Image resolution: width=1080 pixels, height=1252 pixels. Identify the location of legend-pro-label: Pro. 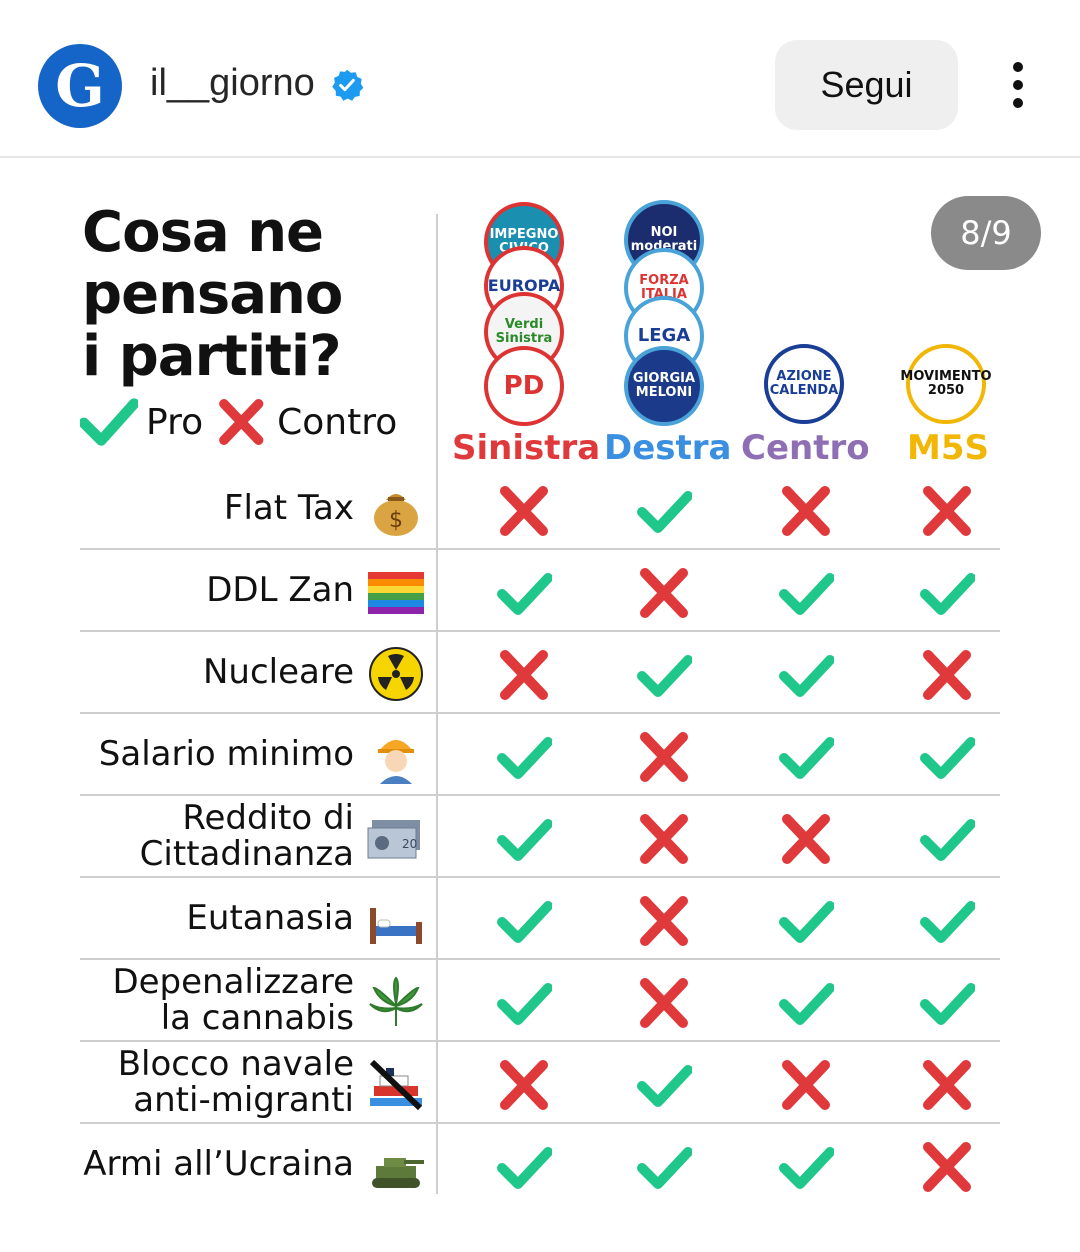
(175, 422).